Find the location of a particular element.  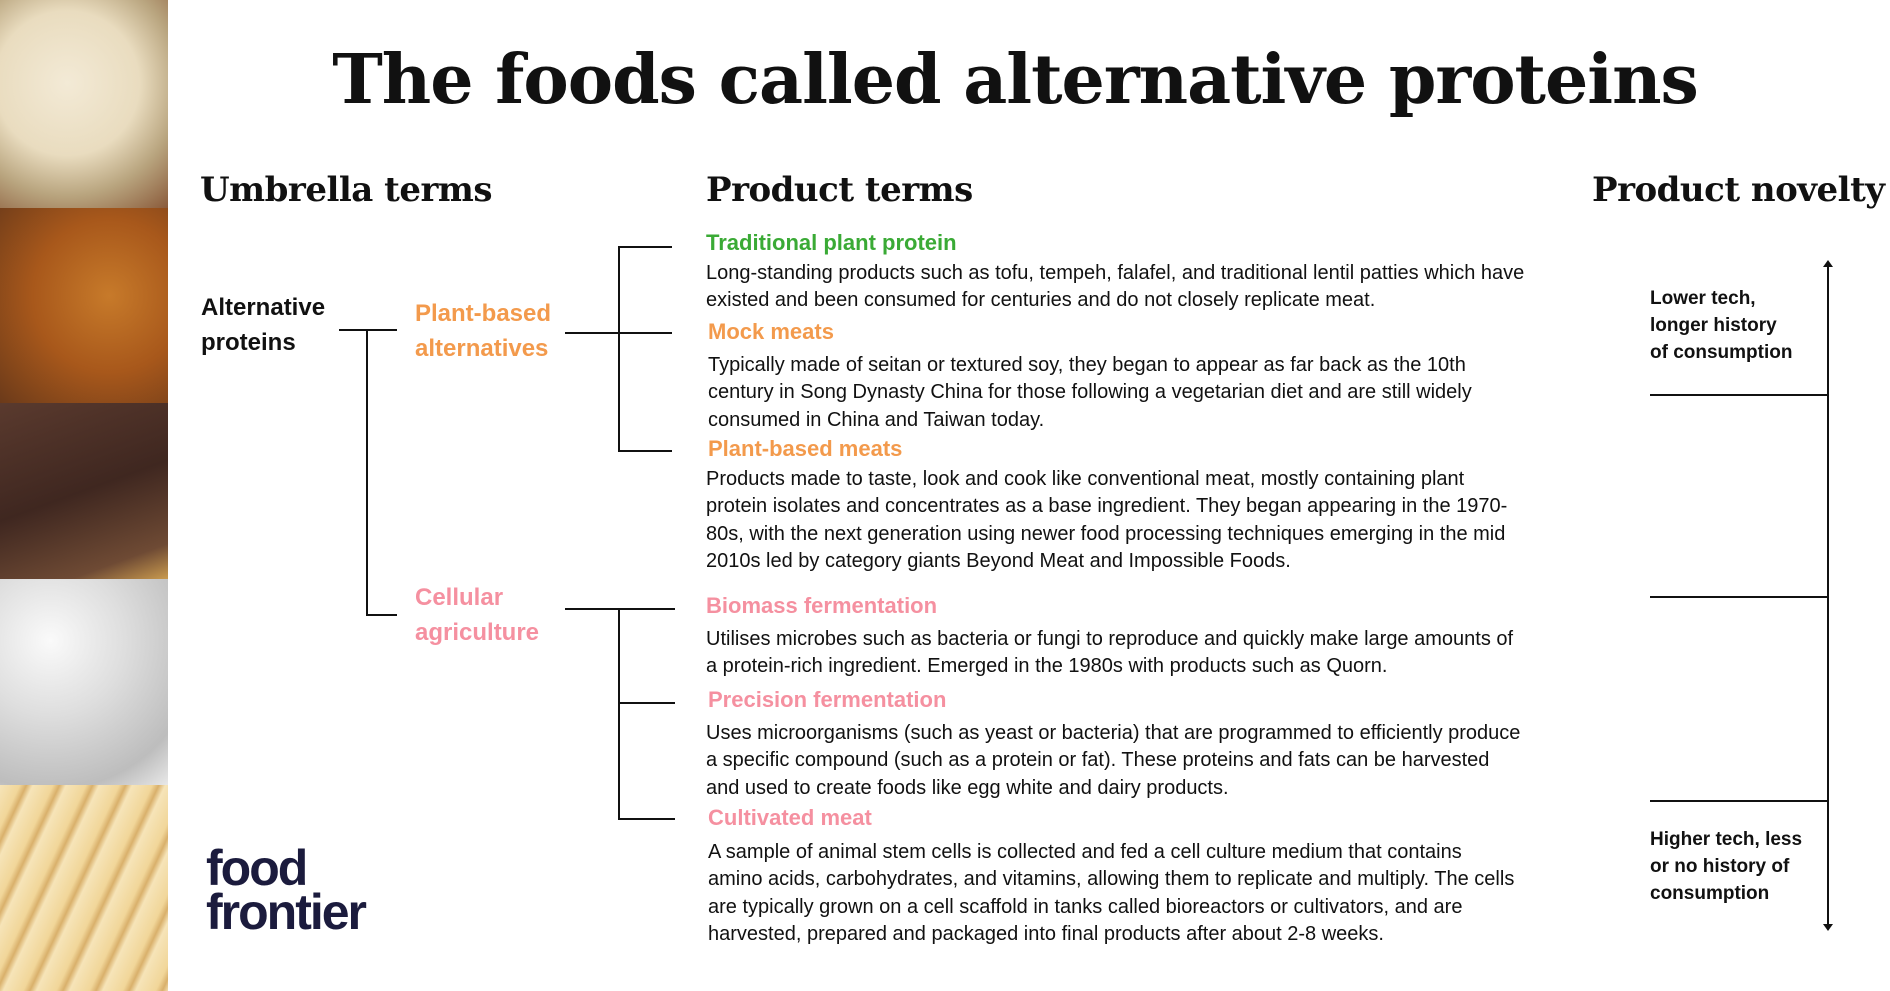

food-frontier-logo: food frontier is located at coordinates (286, 890).